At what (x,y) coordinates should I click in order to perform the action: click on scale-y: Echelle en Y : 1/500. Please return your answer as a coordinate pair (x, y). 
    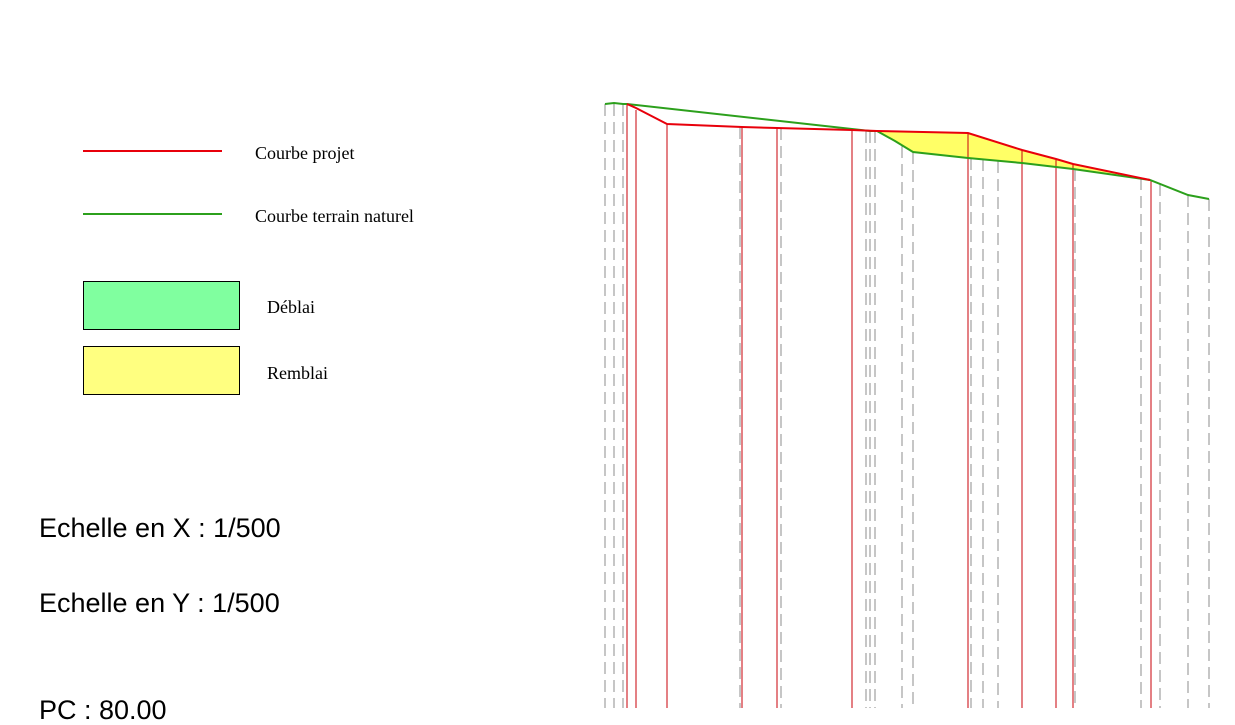
    Looking at the image, I should click on (159, 603).